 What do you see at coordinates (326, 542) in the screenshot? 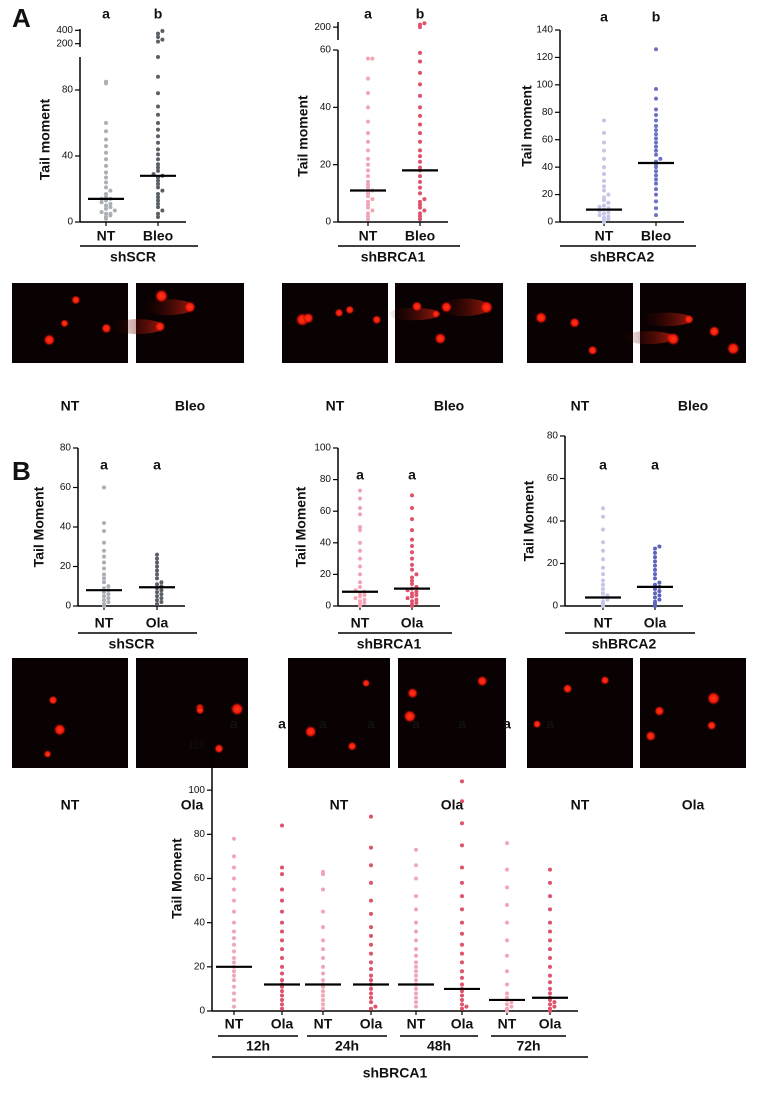
I see `y-tick-label: 40` at bounding box center [326, 542].